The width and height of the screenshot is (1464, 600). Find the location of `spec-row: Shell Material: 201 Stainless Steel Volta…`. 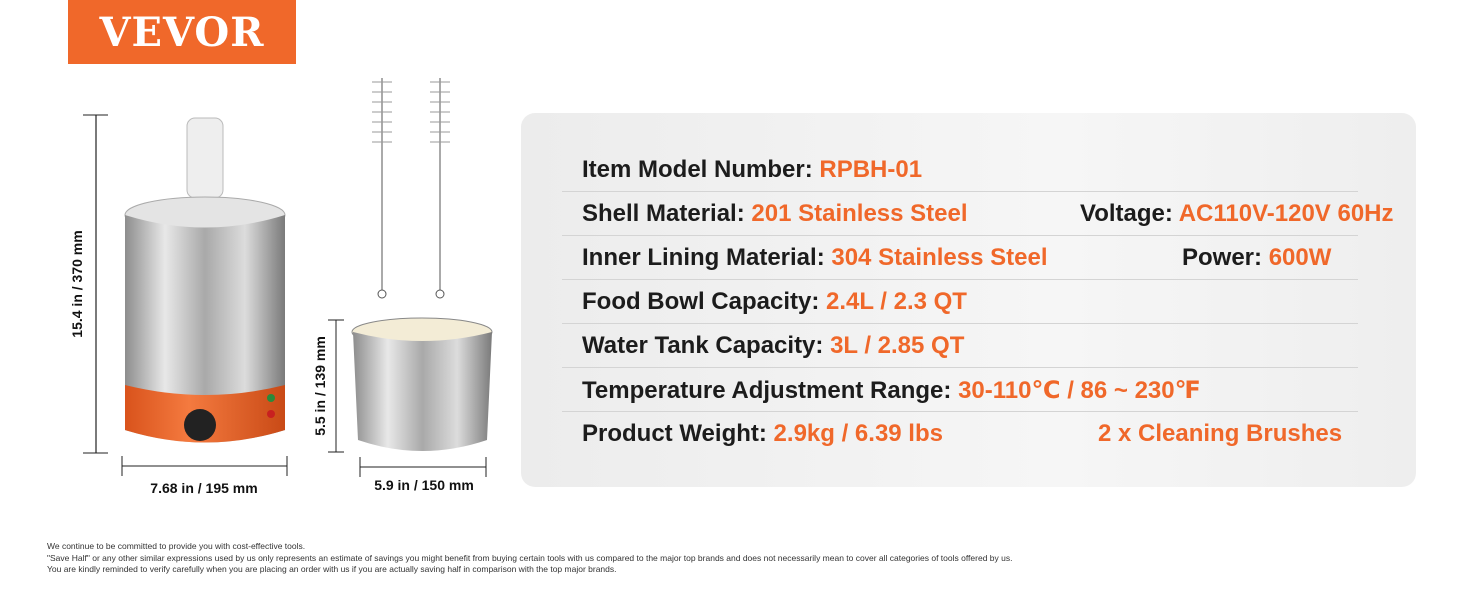

spec-row: Shell Material: 201 Stainless Steel Volta… is located at coordinates (978, 214).